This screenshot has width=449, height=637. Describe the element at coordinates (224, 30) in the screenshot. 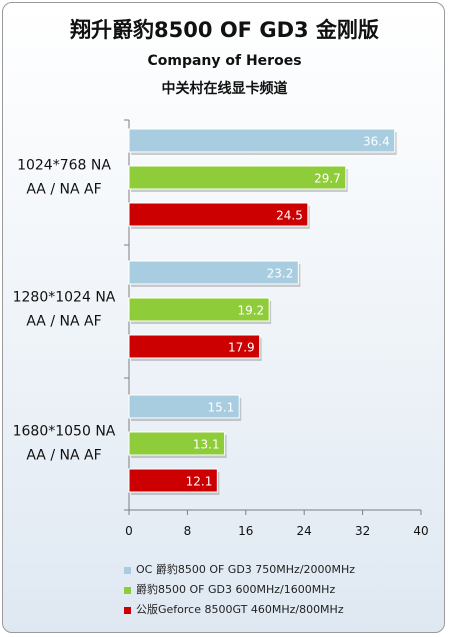

I see `chart-title: 翔升爵豹8500 OF GD3 金刚版` at that location.